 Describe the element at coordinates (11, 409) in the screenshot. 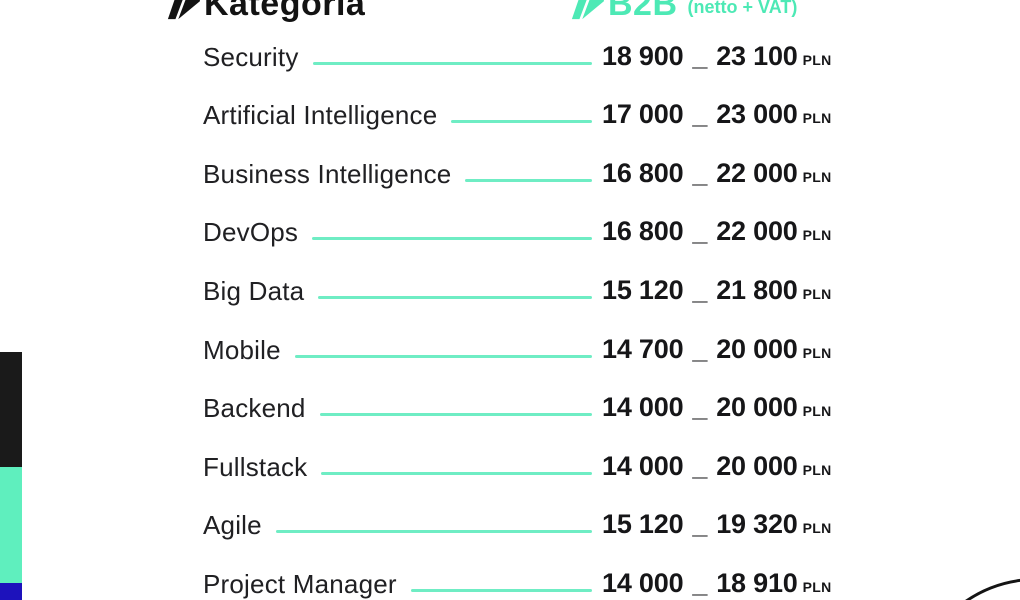

I see `edge-strip-black` at that location.